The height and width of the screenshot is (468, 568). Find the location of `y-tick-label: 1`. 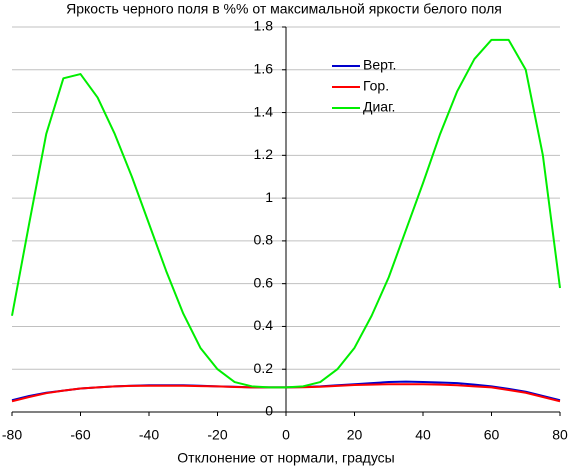

y-tick-label: 1 is located at coordinates (269, 197).